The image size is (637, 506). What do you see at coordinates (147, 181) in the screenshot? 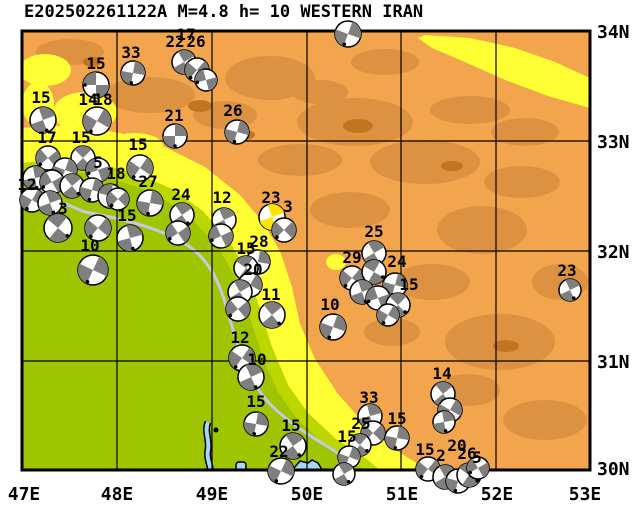
I see `depth-label: 27` at bounding box center [147, 181].